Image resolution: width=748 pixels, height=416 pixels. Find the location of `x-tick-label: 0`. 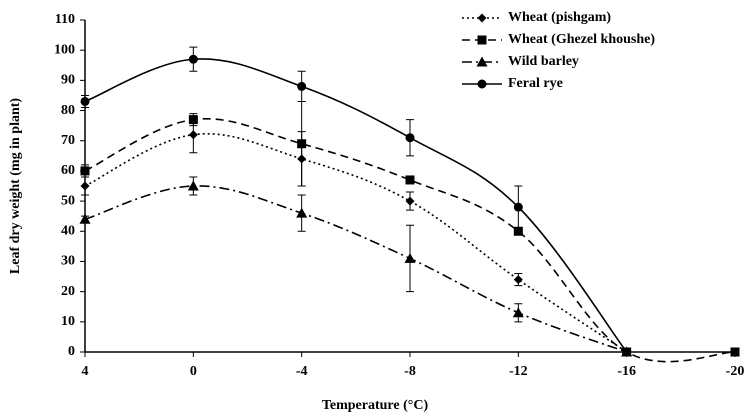

x-tick-label: 0 is located at coordinates (193, 371).